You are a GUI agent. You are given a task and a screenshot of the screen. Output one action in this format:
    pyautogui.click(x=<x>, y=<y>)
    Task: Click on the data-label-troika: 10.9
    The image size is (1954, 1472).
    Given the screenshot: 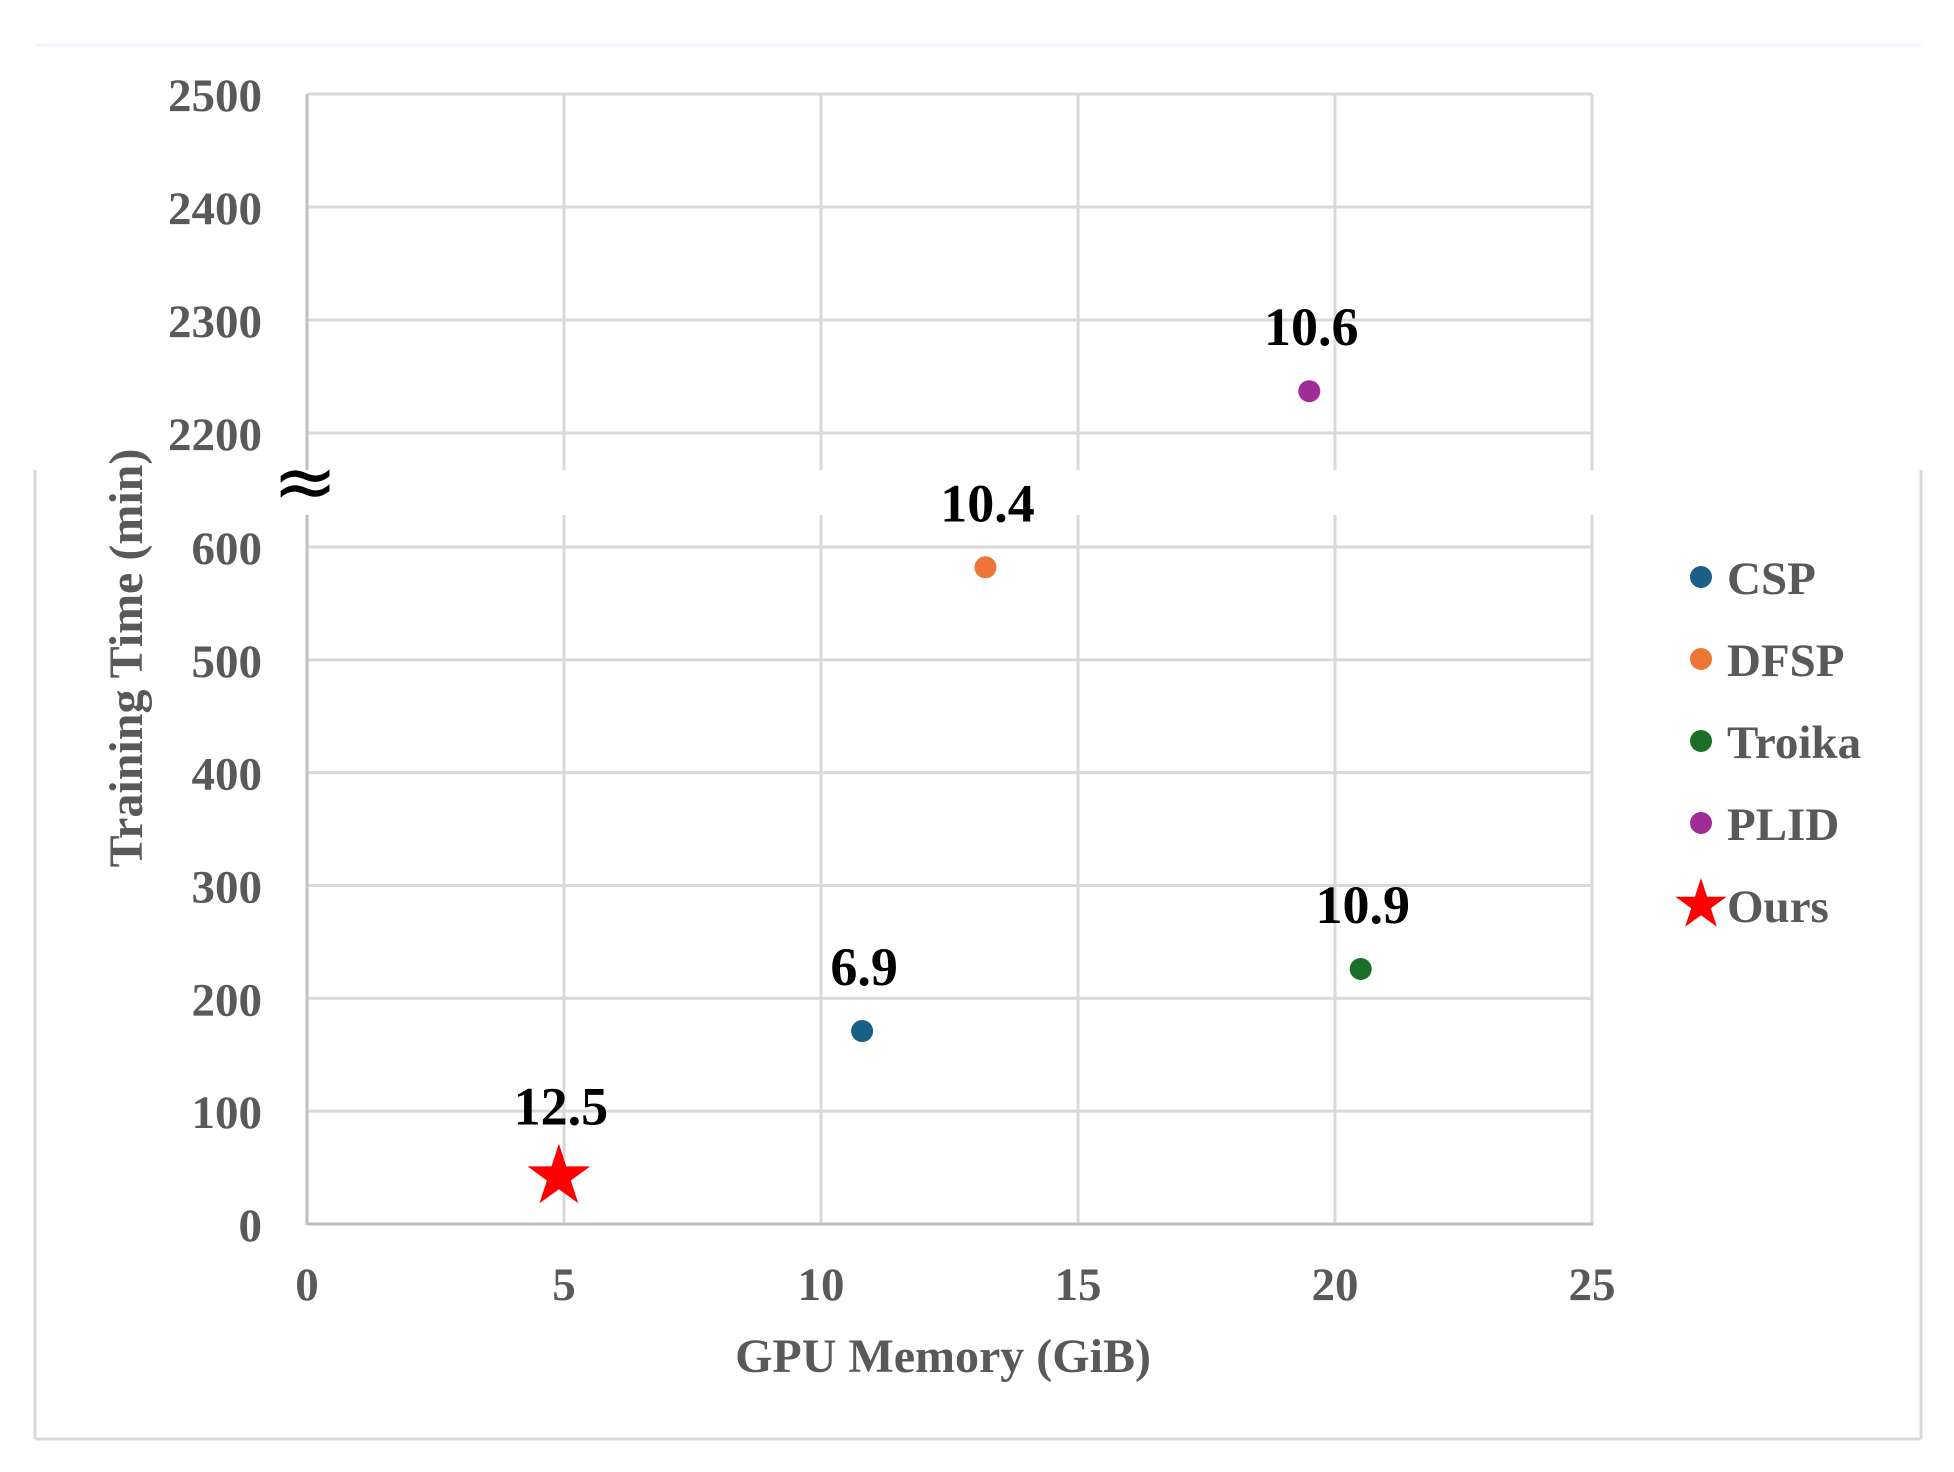 What is the action you would take?
    pyautogui.click(x=1362, y=905)
    